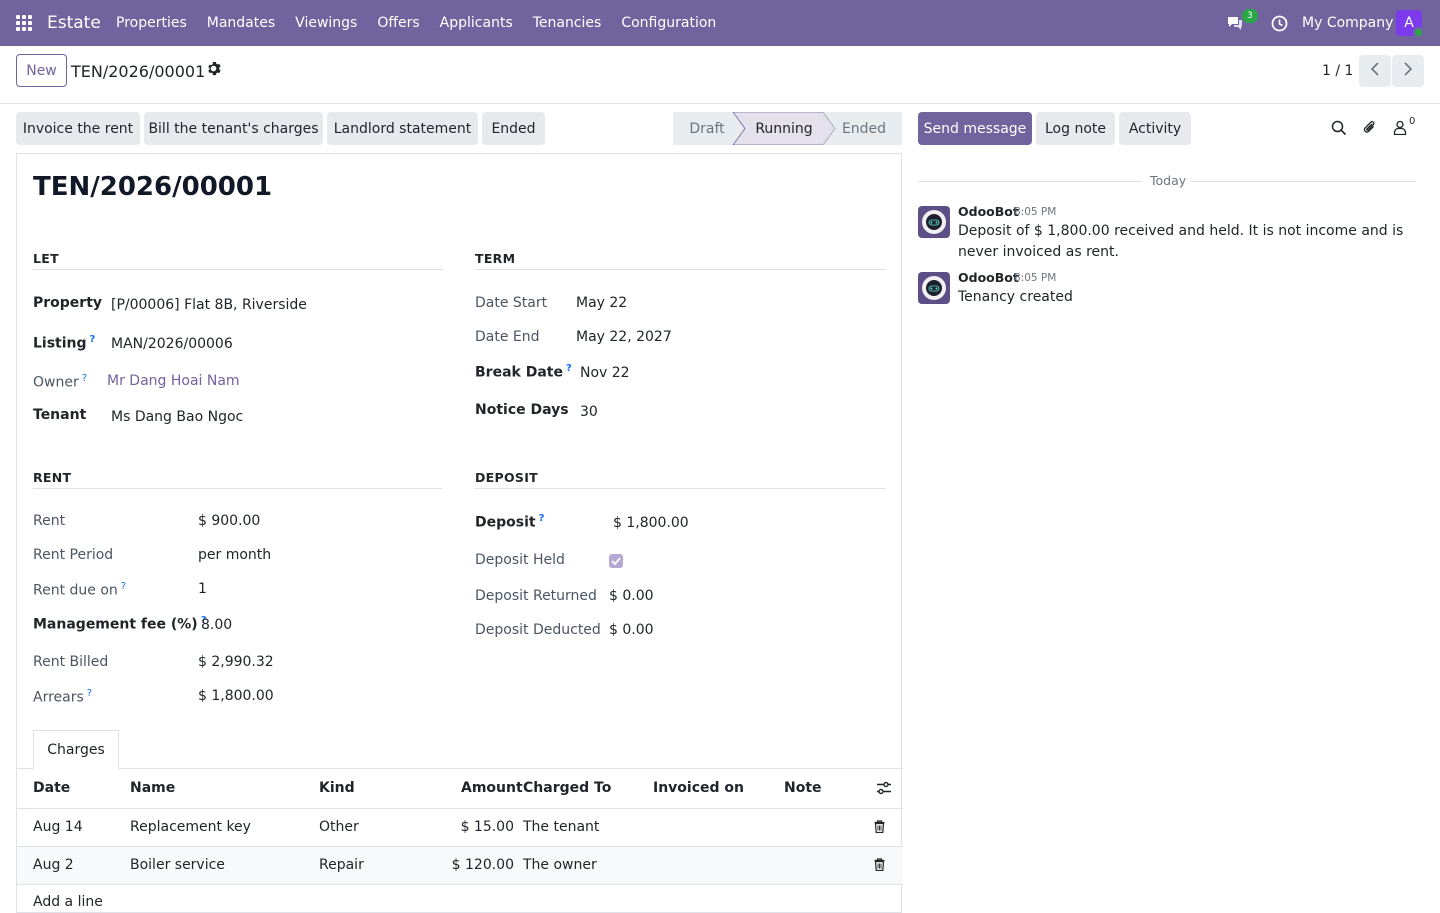  I want to click on log-note-button: Log note, so click(1075, 128).